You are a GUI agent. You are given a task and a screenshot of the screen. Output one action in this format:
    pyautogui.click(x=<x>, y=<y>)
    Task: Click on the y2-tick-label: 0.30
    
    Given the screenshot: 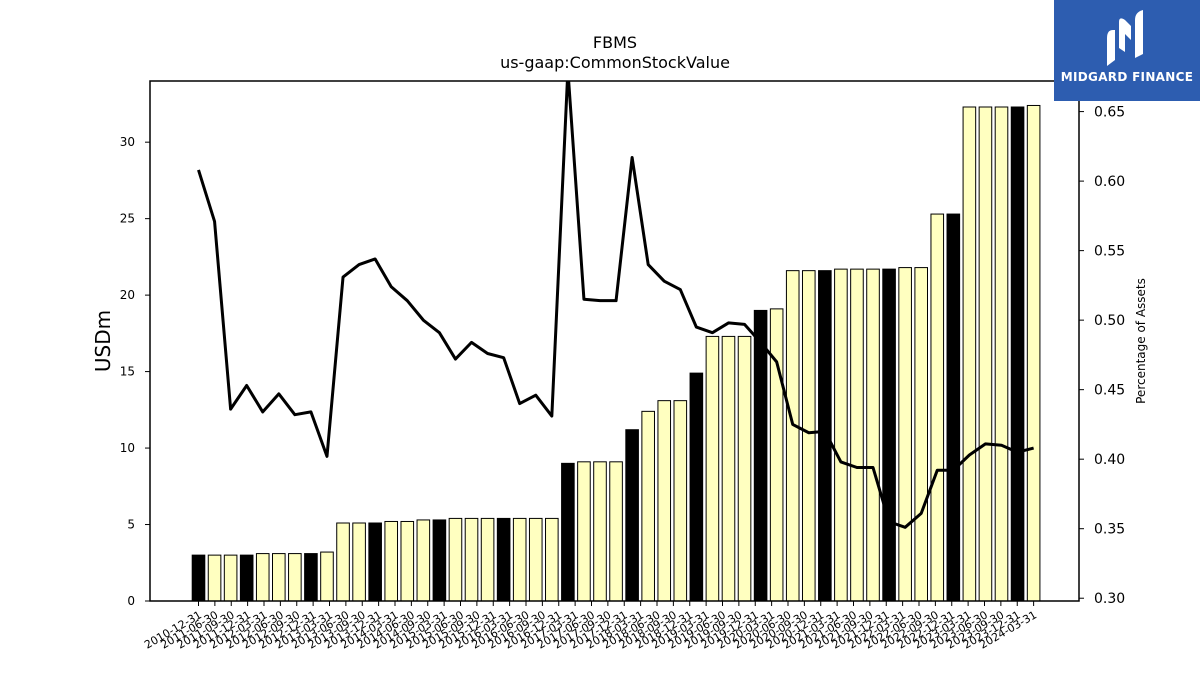 What is the action you would take?
    pyautogui.click(x=1109, y=599)
    